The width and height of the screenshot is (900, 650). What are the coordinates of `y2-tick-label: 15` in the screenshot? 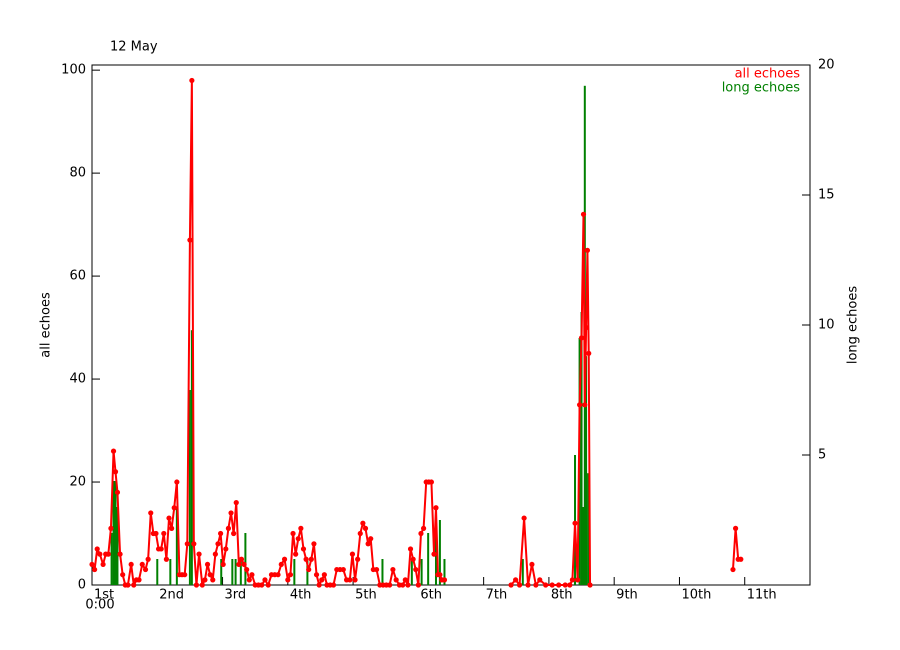 It's located at (826, 195).